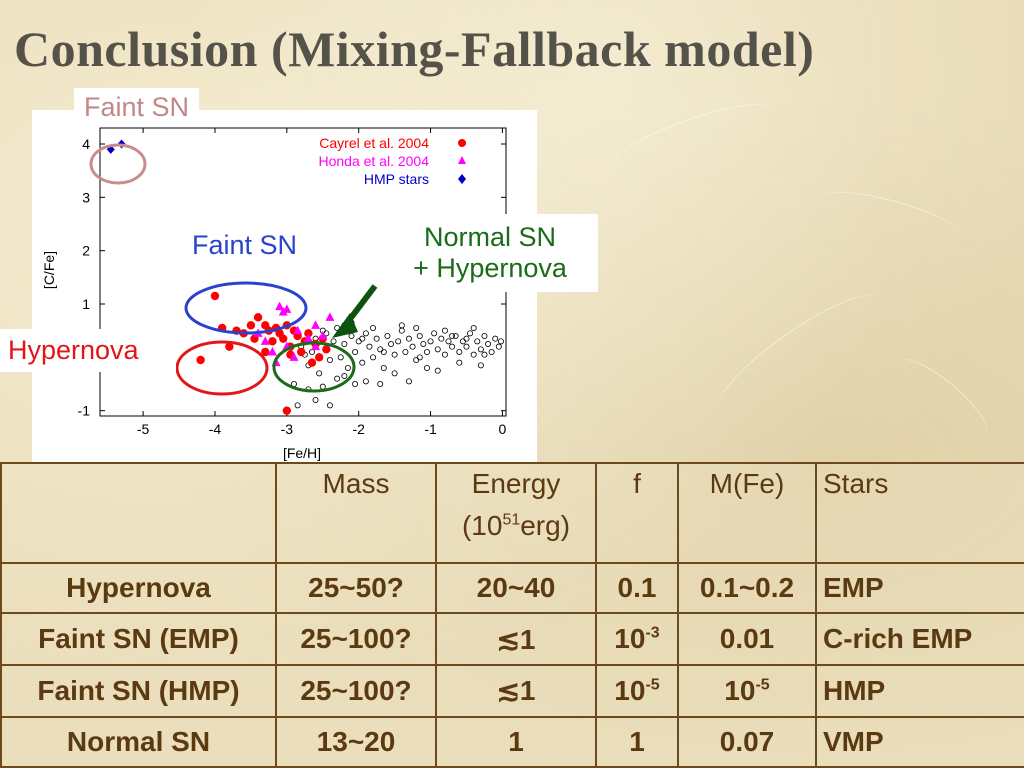  Describe the element at coordinates (490, 253) in the screenshot. I see `callout-normal-sn: Normal SN + Hypernova` at that location.